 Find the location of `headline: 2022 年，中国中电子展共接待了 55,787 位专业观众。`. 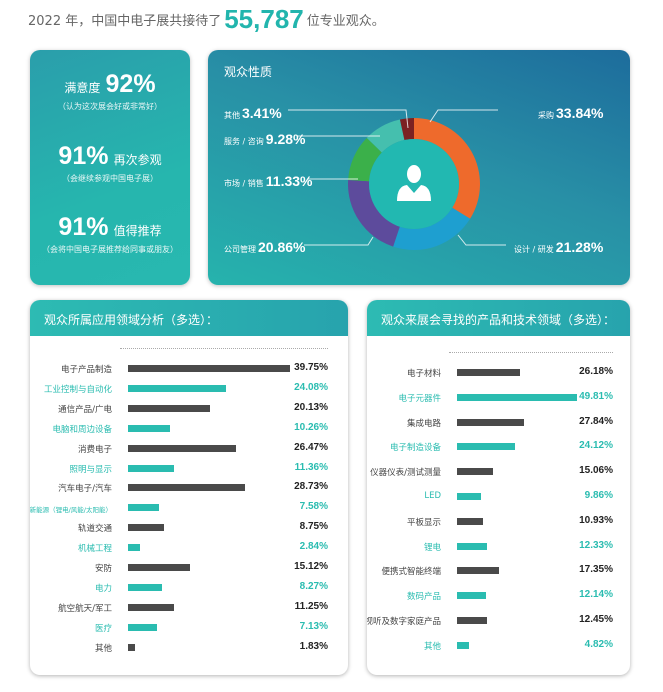

headline: 2022 年，中国中电子展共接待了 55,787 位专业观众。 is located at coordinates (206, 19).